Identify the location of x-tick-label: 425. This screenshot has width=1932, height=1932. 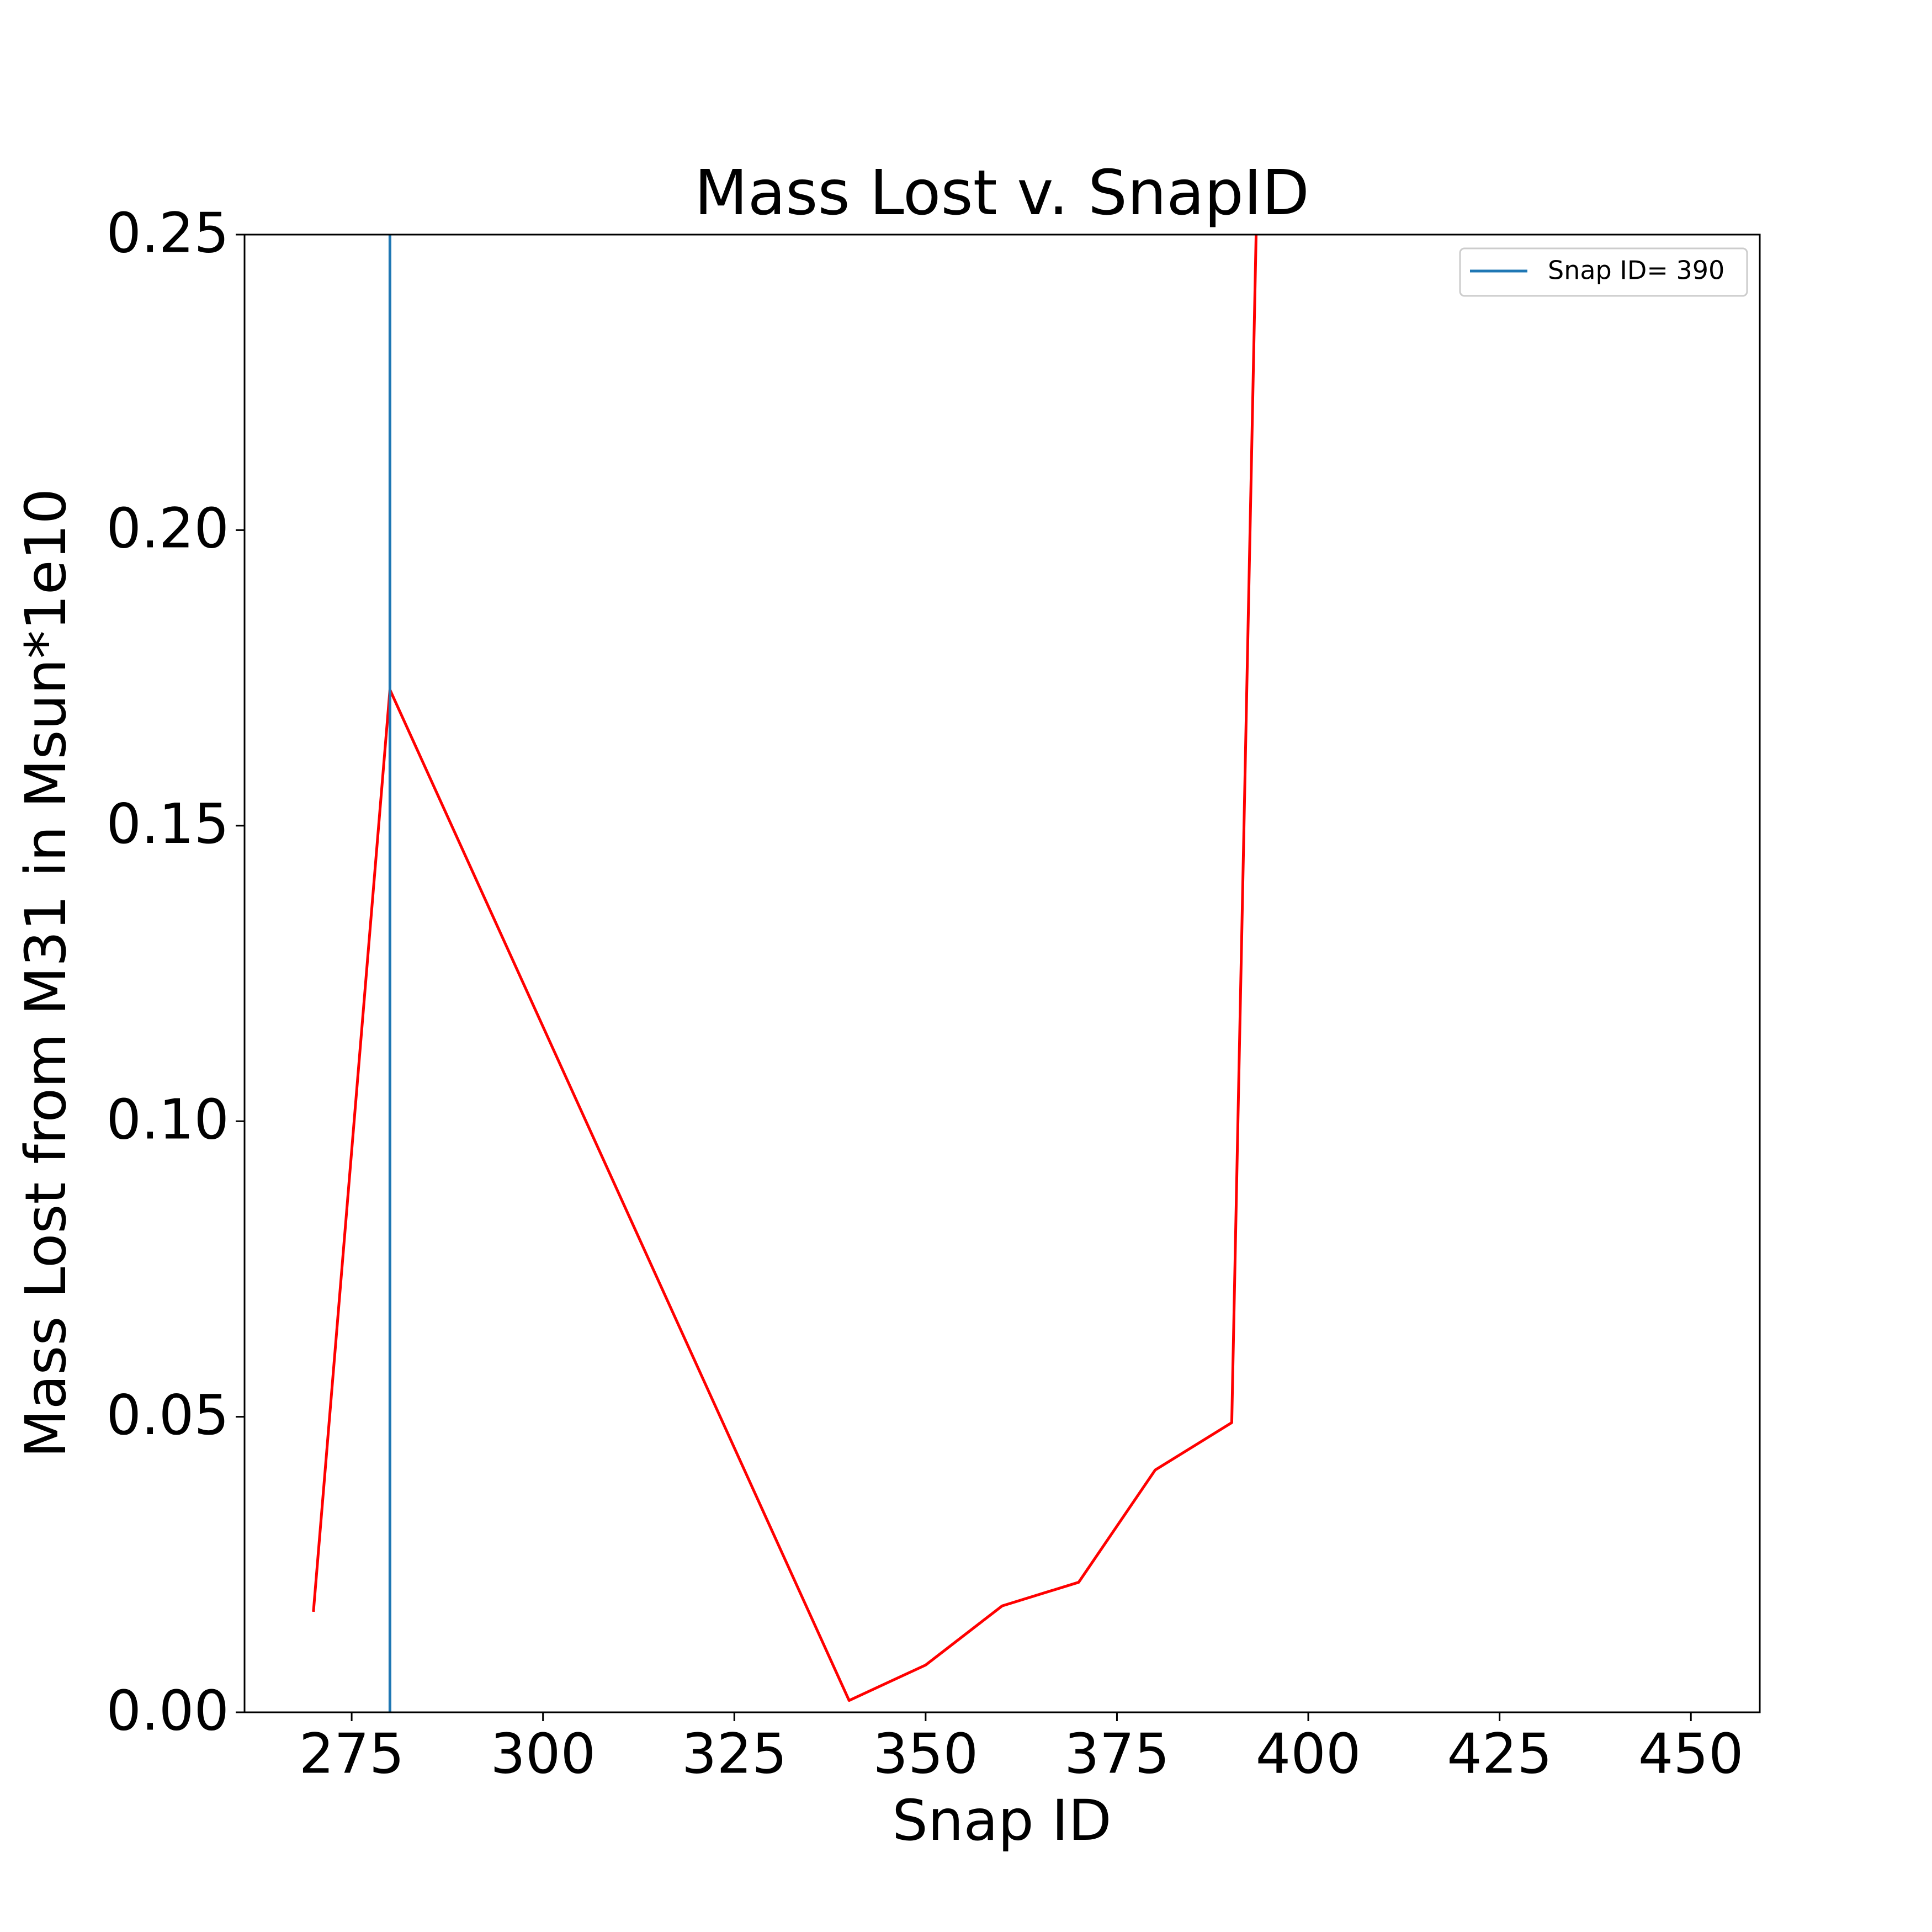
(1500, 1754).